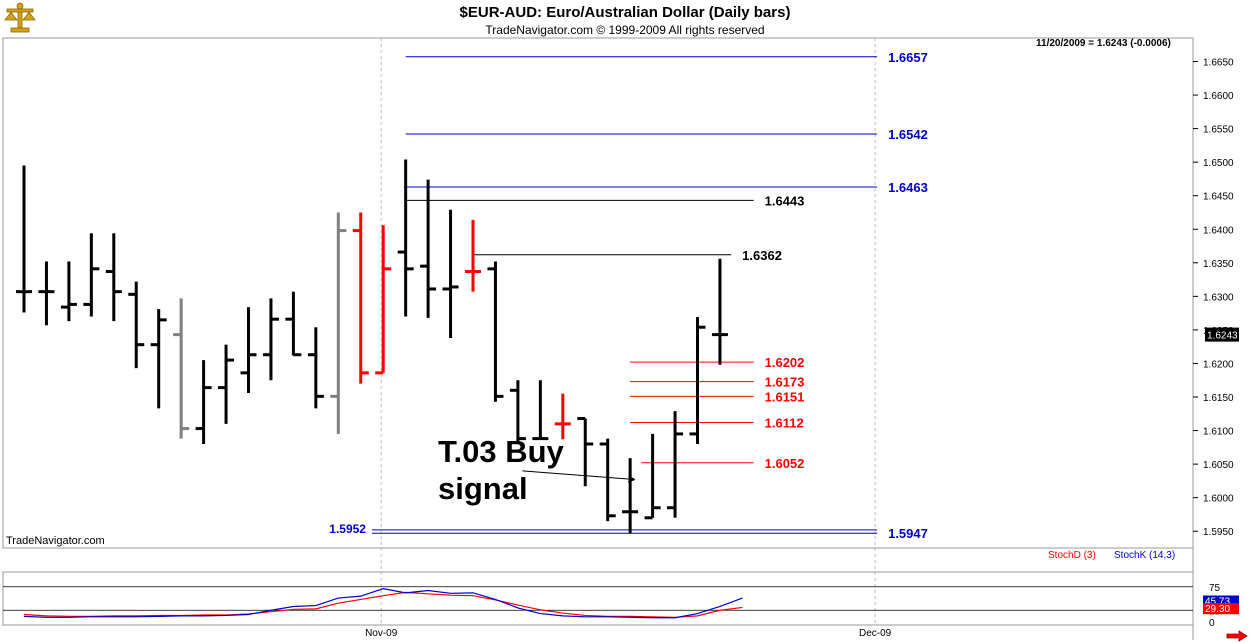  Describe the element at coordinates (785, 200) in the screenshot. I see `price-level-label: 1.6443` at that location.